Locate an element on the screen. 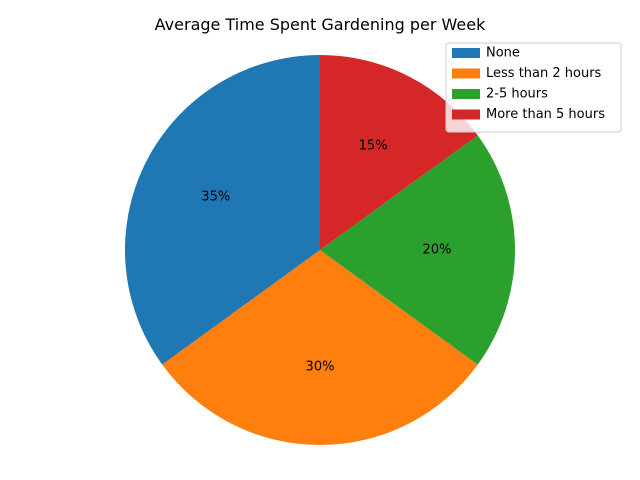  legend-label: Less than 2 hours is located at coordinates (544, 73).